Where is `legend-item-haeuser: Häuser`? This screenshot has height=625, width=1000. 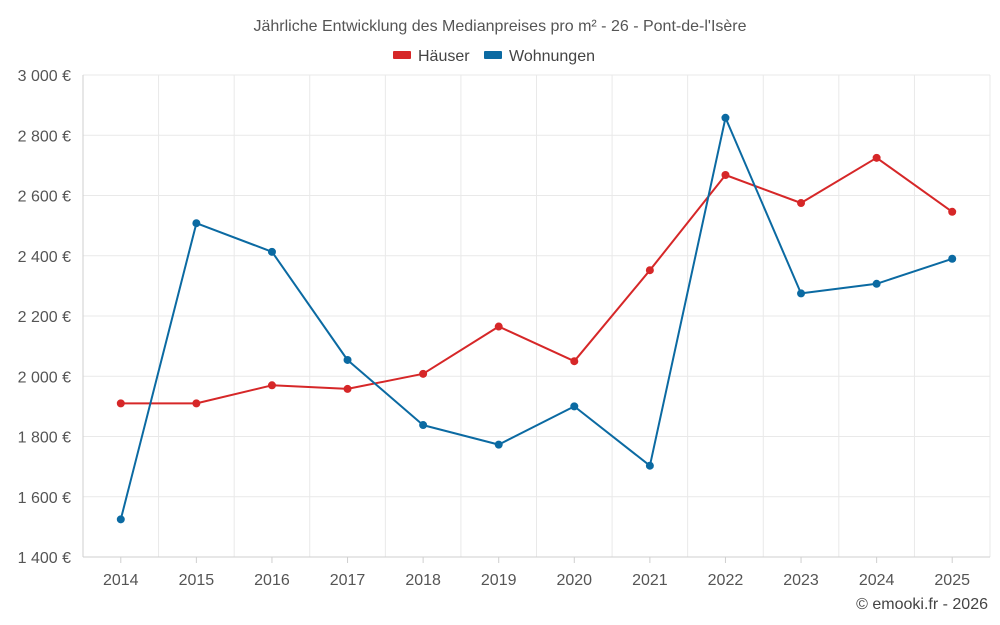
legend-item-haeuser: Häuser is located at coordinates (431, 56).